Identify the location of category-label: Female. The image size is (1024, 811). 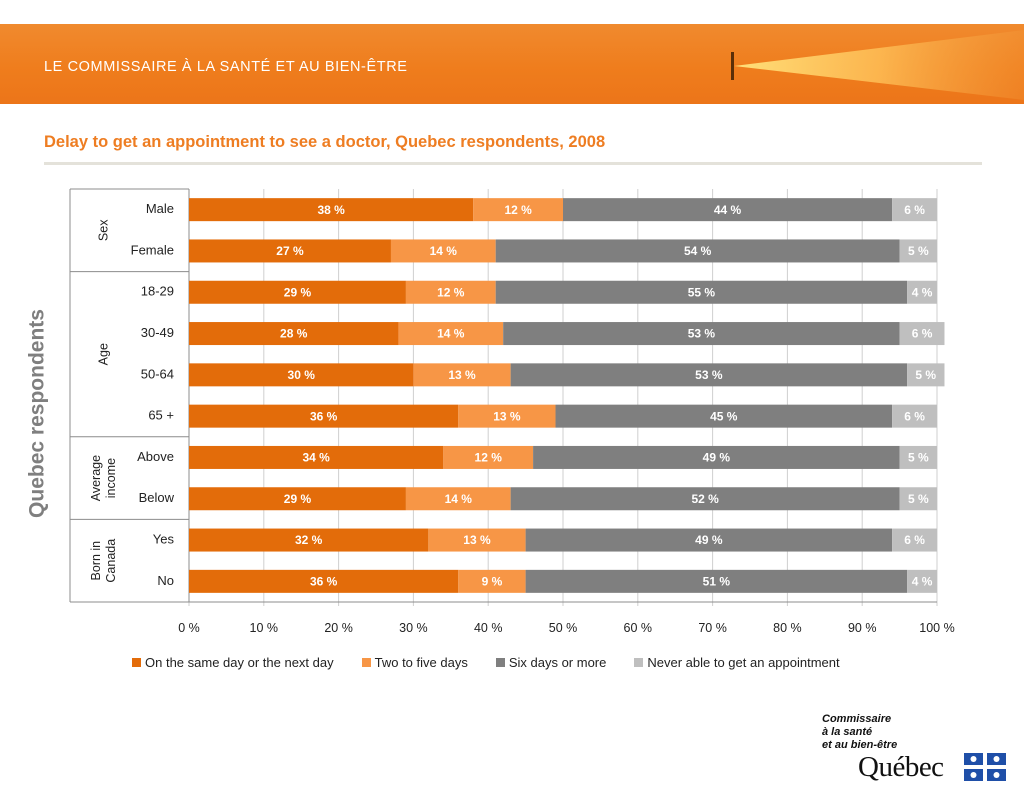
(152, 249).